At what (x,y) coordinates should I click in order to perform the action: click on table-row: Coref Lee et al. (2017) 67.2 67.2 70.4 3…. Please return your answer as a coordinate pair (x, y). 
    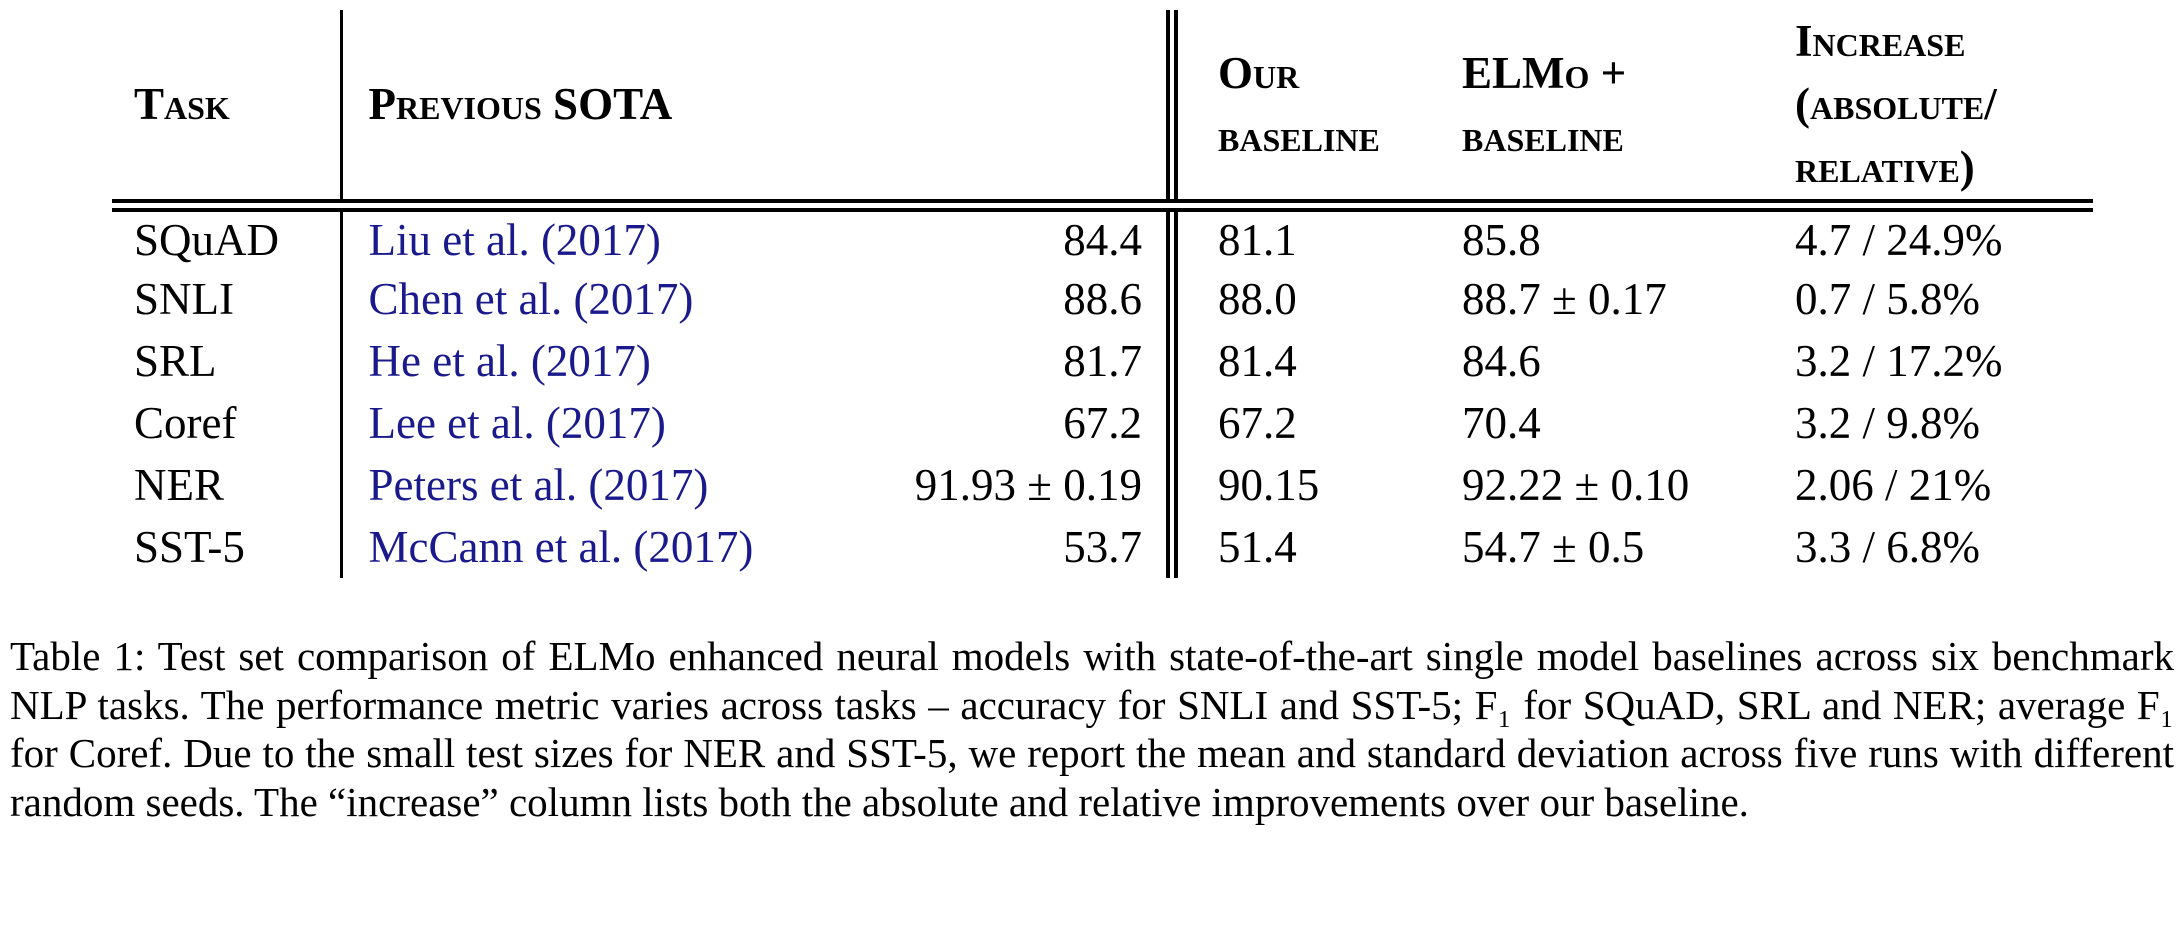
    Looking at the image, I should click on (1102, 422).